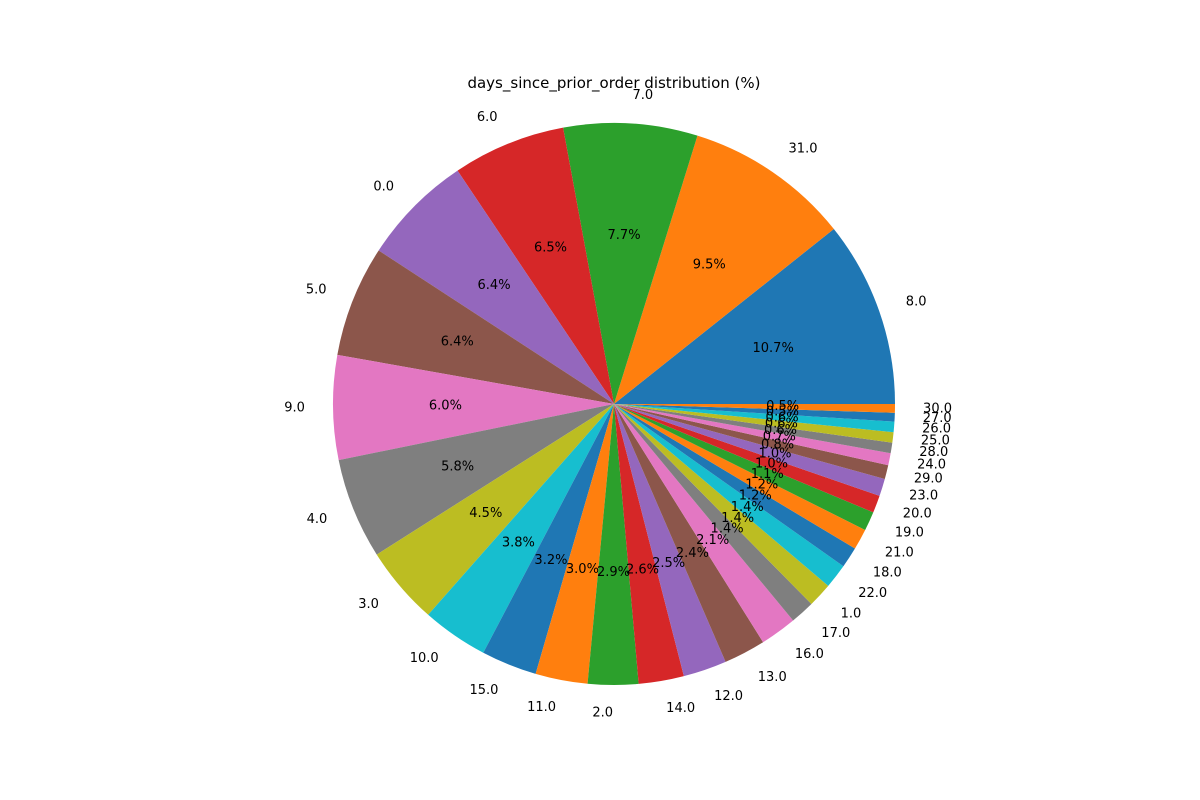 Image resolution: width=1200 pixels, height=800 pixels. What do you see at coordinates (767, 474) in the screenshot?
I see `percent-label: 1.1%` at bounding box center [767, 474].